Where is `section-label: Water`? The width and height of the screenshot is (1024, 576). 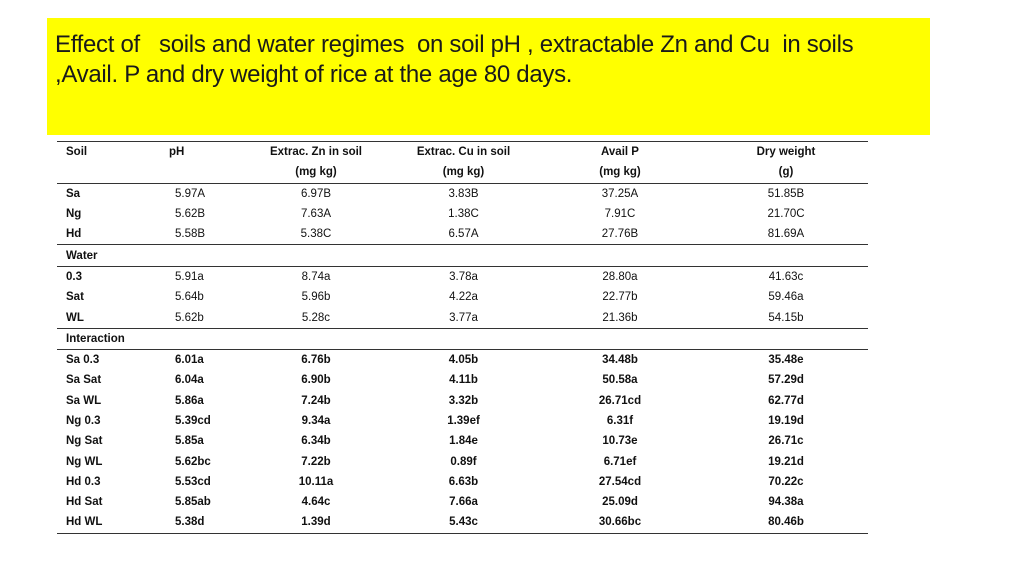 section-label: Water is located at coordinates (462, 255).